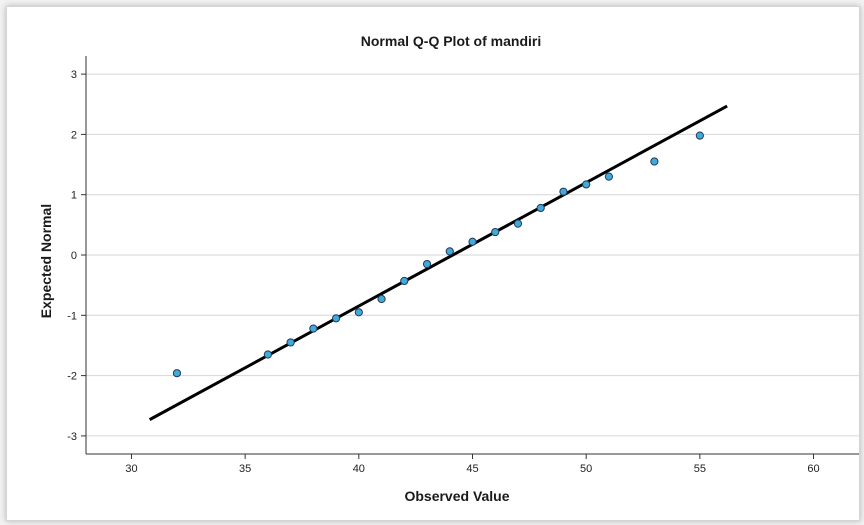 The image size is (864, 525). I want to click on x-axis-title: Observed Value, so click(456, 496).